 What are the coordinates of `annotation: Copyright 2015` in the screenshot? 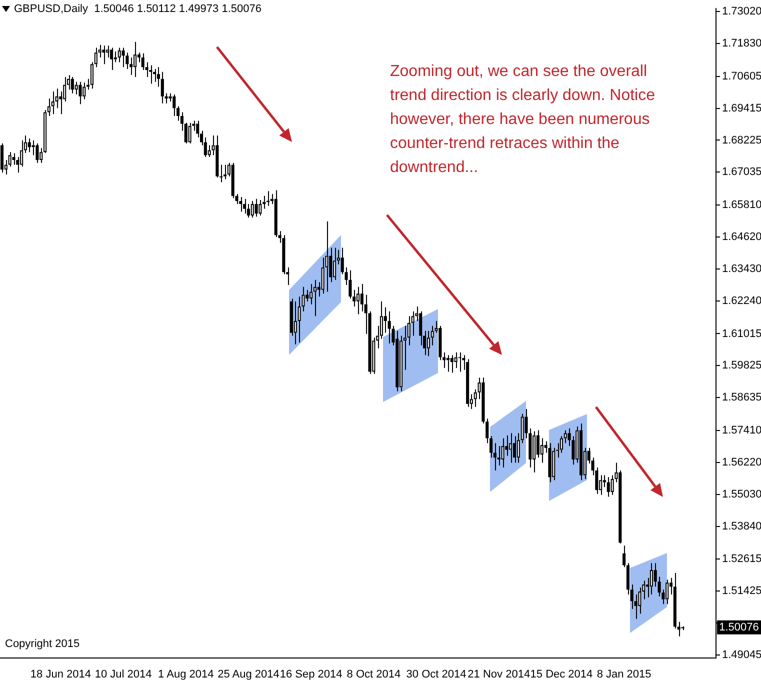 It's located at (42, 644).